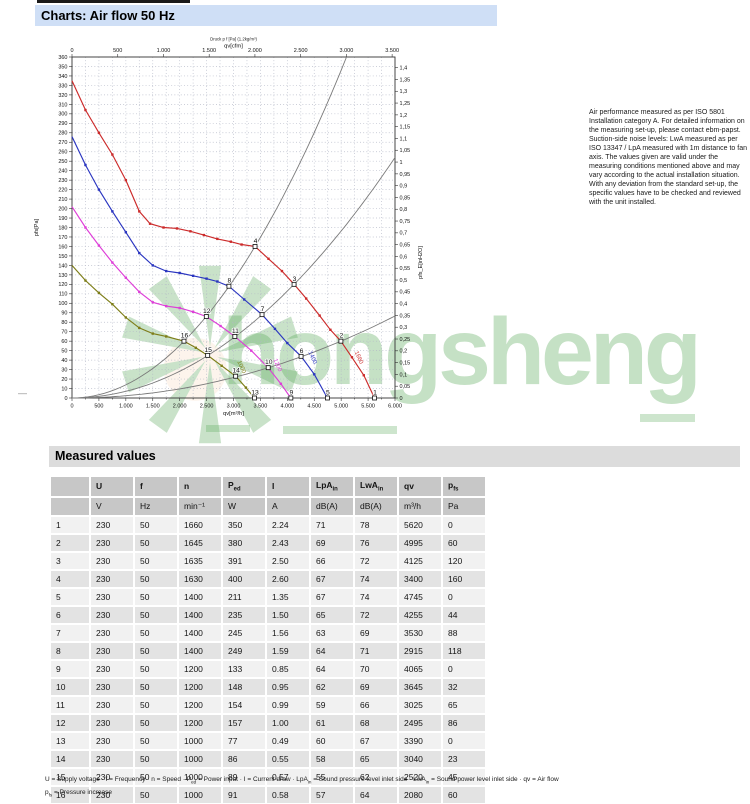 This screenshot has width=750, height=804. What do you see at coordinates (62, 181) in the screenshot?
I see `svg-text: 230` at bounding box center [62, 181].